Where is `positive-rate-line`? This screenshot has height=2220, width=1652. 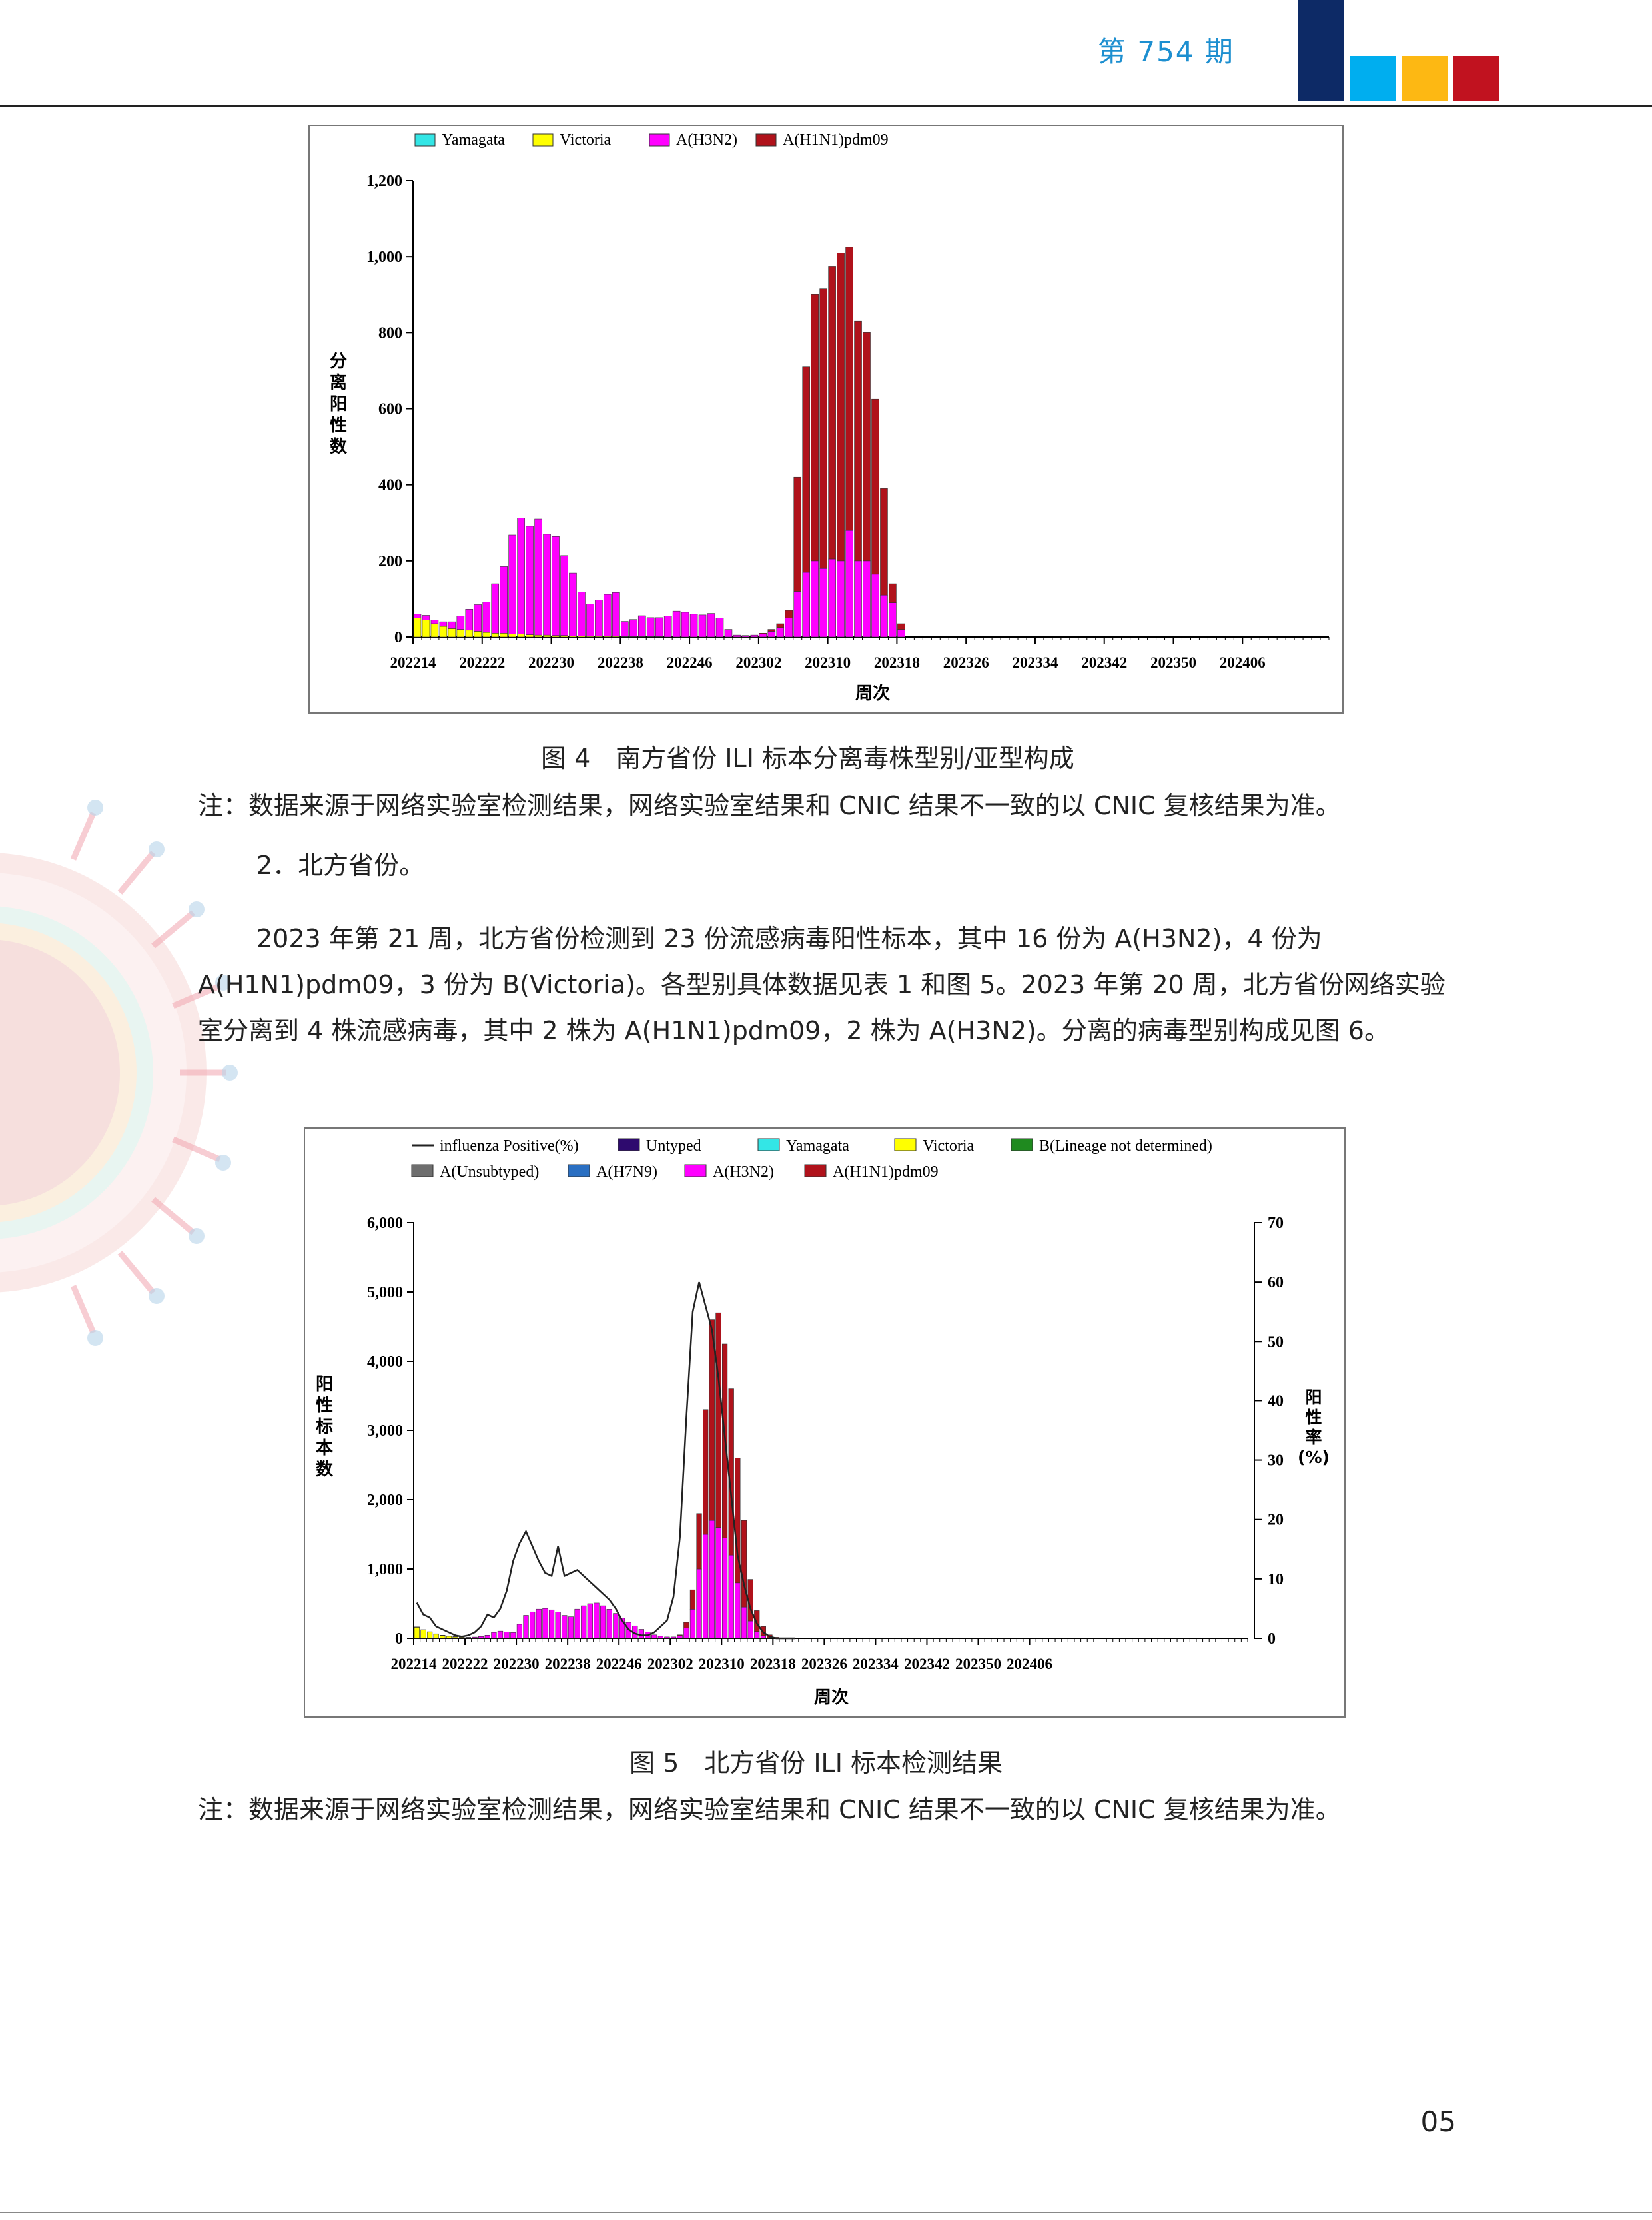 positive-rate-line is located at coordinates (606, 1460).